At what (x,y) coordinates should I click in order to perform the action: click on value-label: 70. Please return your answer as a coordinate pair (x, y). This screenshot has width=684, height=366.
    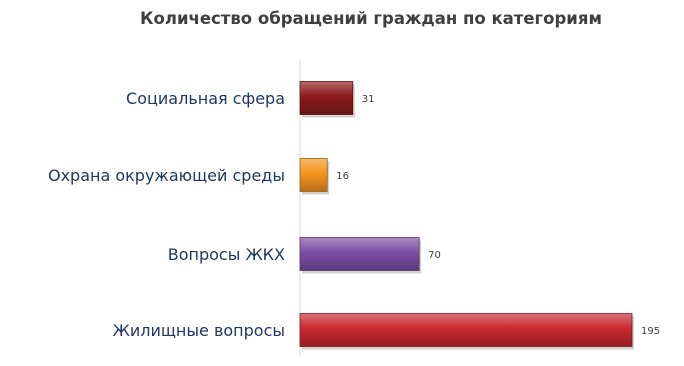
    Looking at the image, I should click on (434, 255).